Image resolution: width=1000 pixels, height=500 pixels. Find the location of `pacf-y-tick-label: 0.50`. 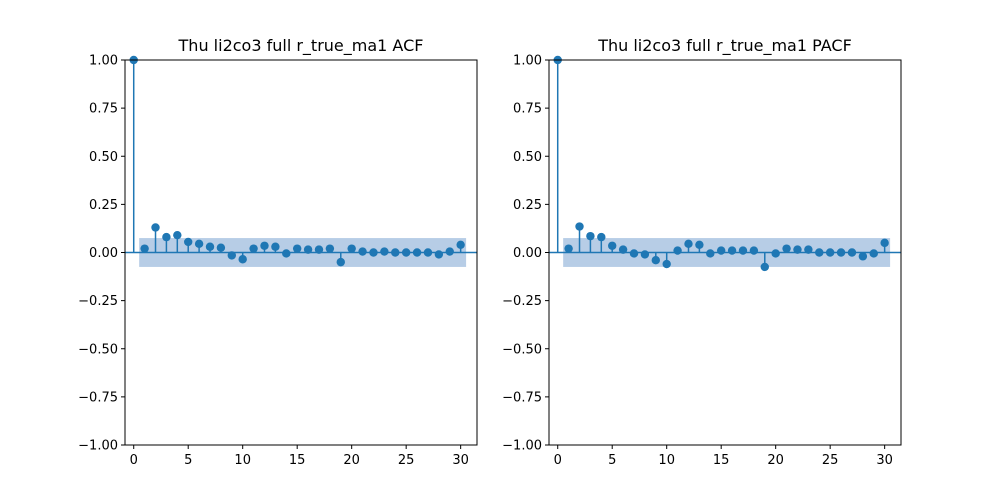

pacf-y-tick-label: 0.50 is located at coordinates (527, 157).